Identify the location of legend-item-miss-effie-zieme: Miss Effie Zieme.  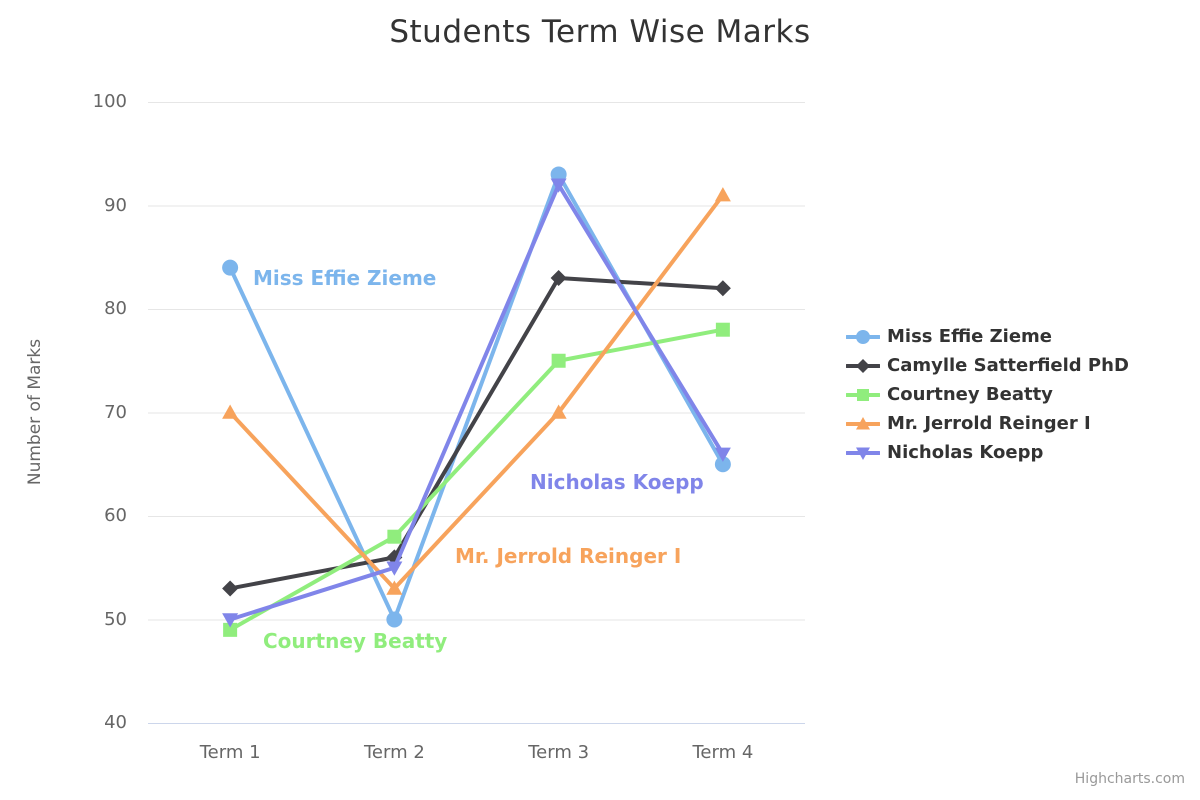
(987, 336).